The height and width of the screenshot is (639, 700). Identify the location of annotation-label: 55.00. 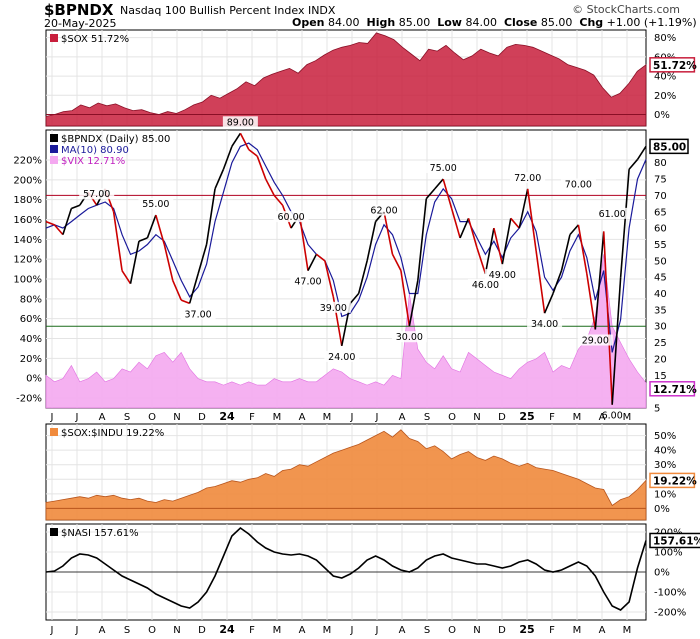
(155, 204).